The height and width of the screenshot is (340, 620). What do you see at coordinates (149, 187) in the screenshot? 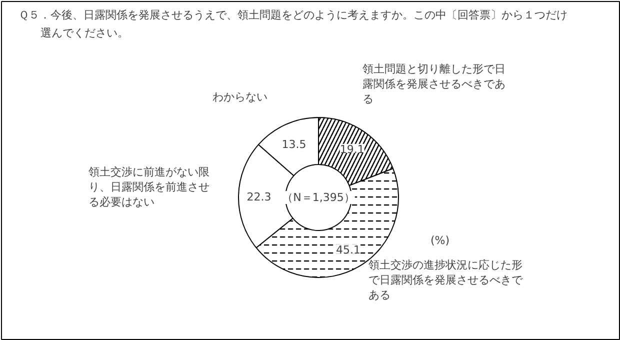
I see `slice-label: 領土交渉に前進がない限り、日露関係を前進させる必要はない` at bounding box center [149, 187].